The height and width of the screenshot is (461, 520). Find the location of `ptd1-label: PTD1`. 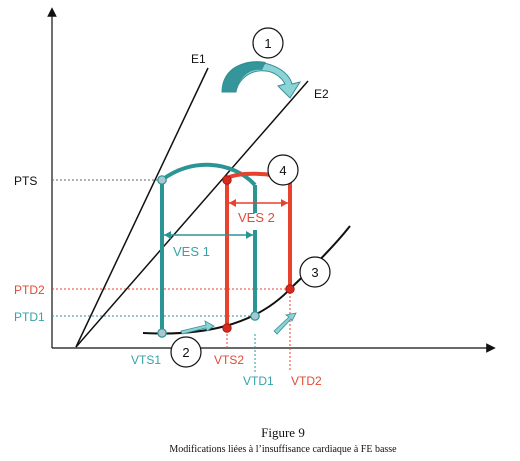

ptd1-label: PTD1 is located at coordinates (29, 317).